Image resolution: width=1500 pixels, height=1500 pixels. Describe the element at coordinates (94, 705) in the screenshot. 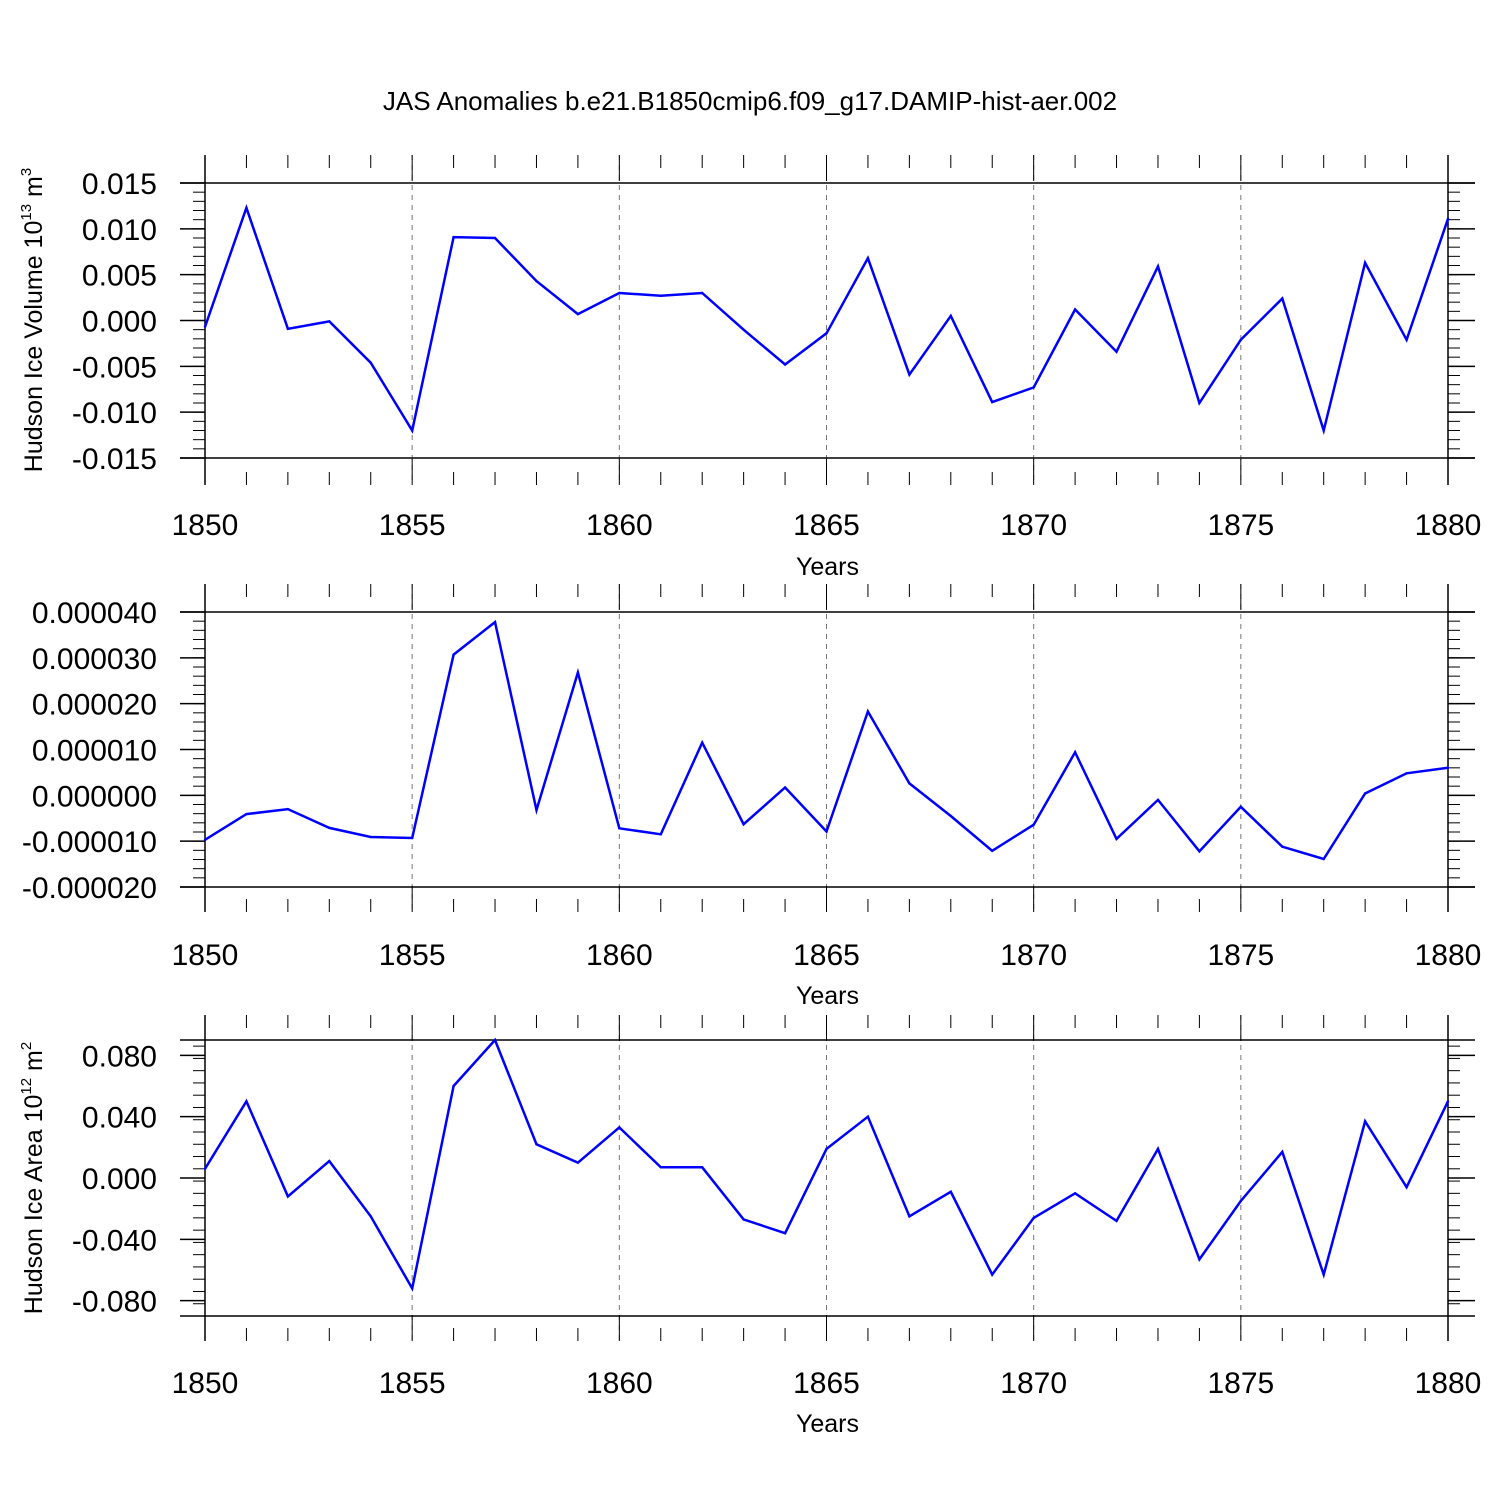

I see `y-tick-label: 0.000020` at that location.